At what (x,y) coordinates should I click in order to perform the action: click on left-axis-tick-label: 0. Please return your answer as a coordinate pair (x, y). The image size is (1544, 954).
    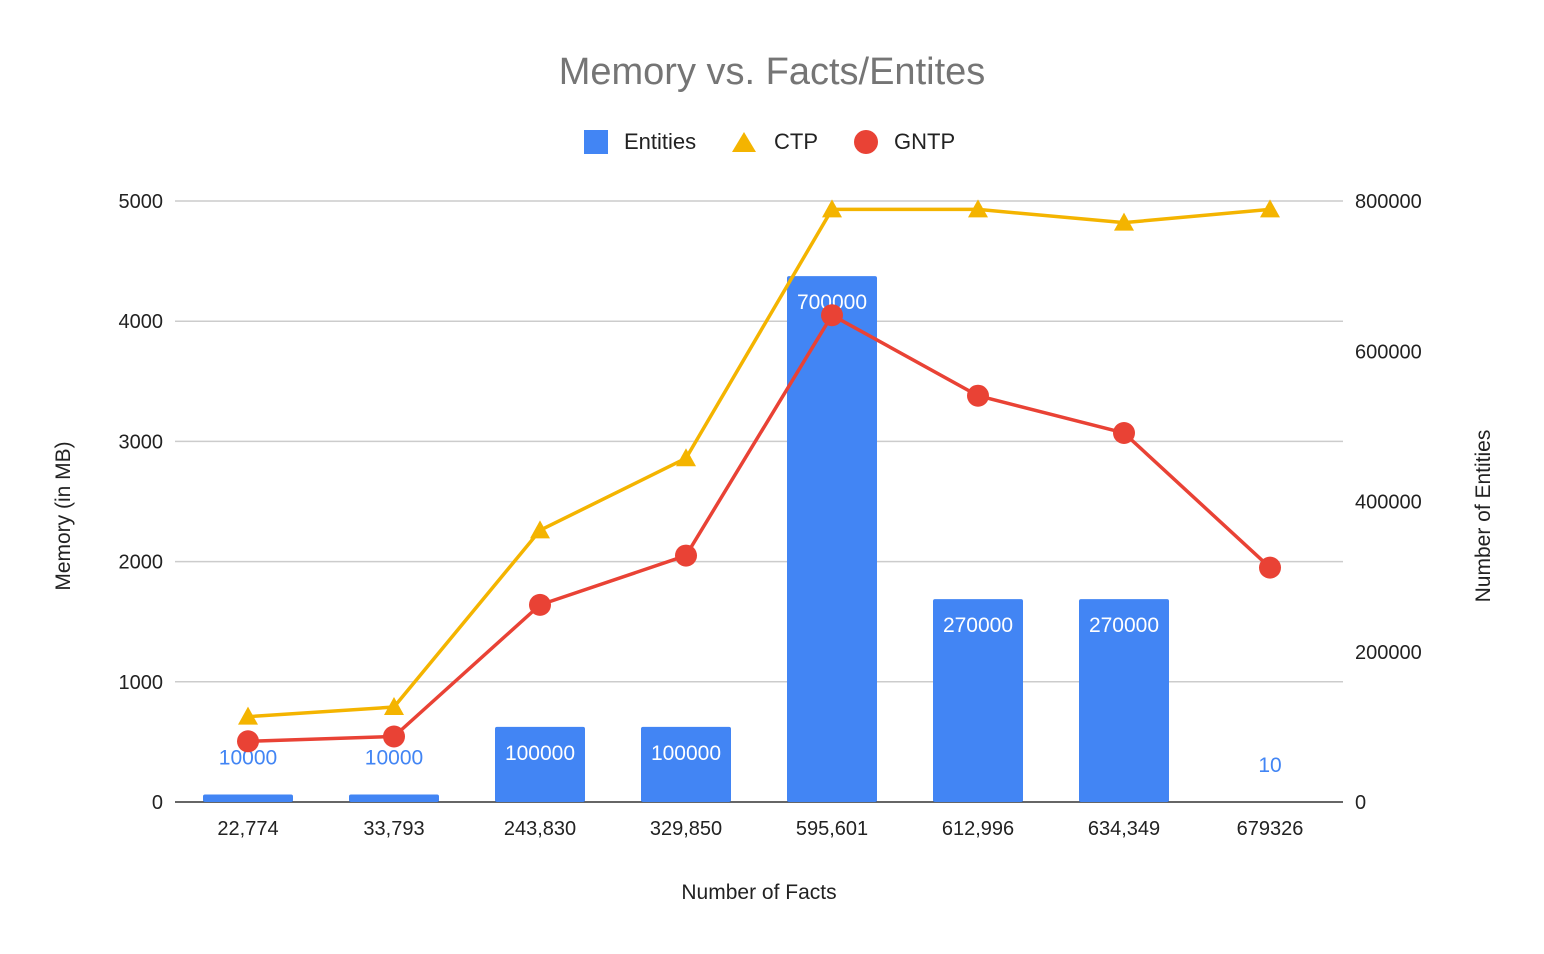
    Looking at the image, I should click on (157, 803).